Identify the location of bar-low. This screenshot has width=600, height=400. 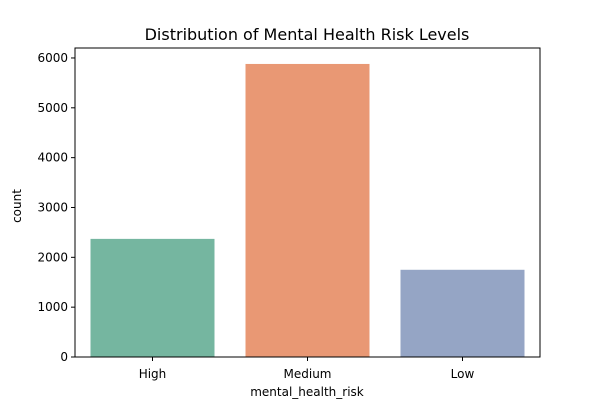
(462, 313).